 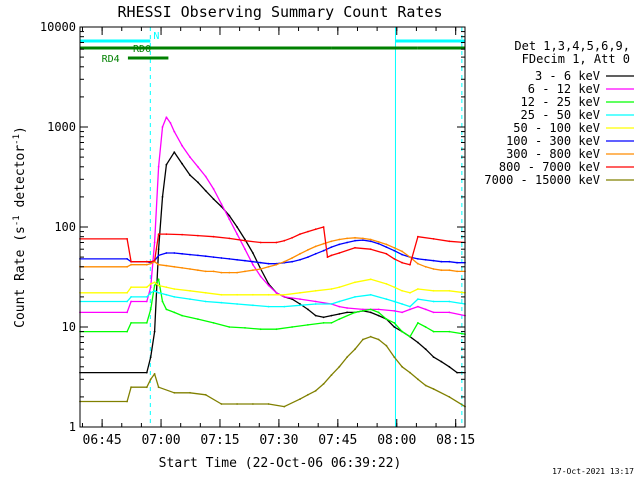 What do you see at coordinates (280, 463) in the screenshot?
I see `x-axis-label: Start Time (22-Oct-06 06:39:22)` at bounding box center [280, 463].